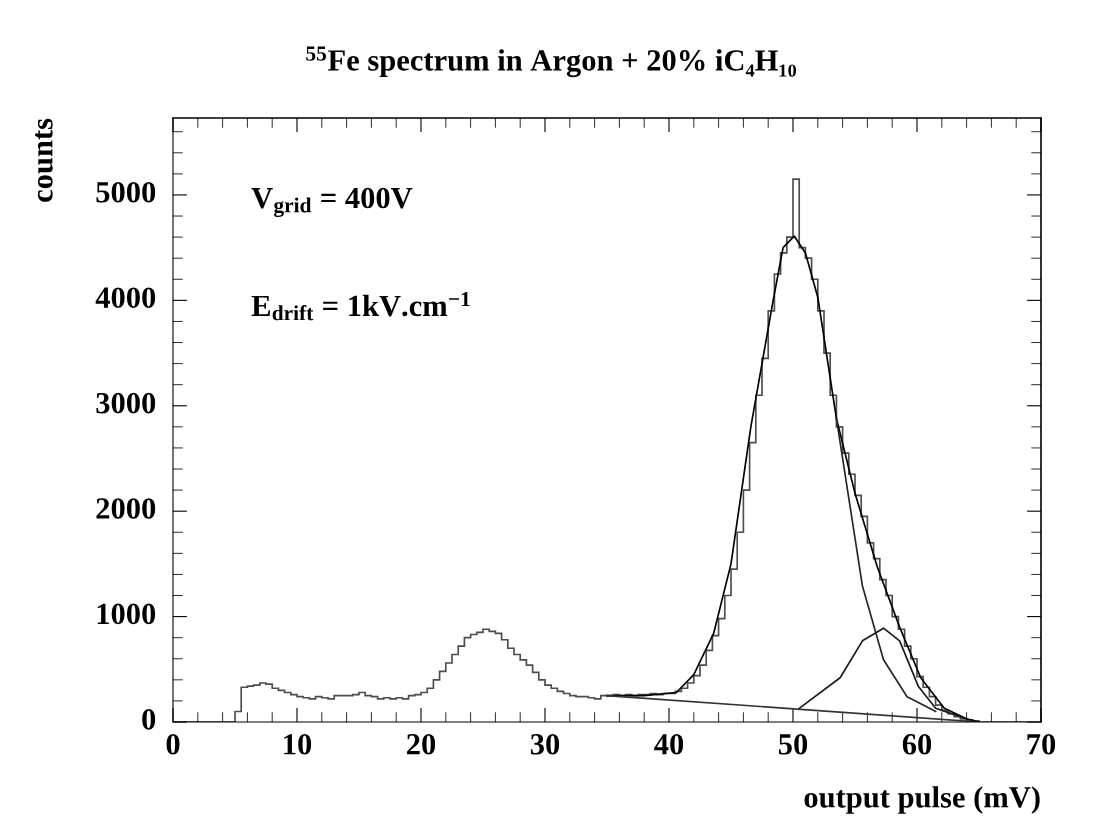 The height and width of the screenshot is (830, 1102). I want to click on annotation: E$_{drift}$ = 1kV.cm$^{−1}$, so click(360, 306).